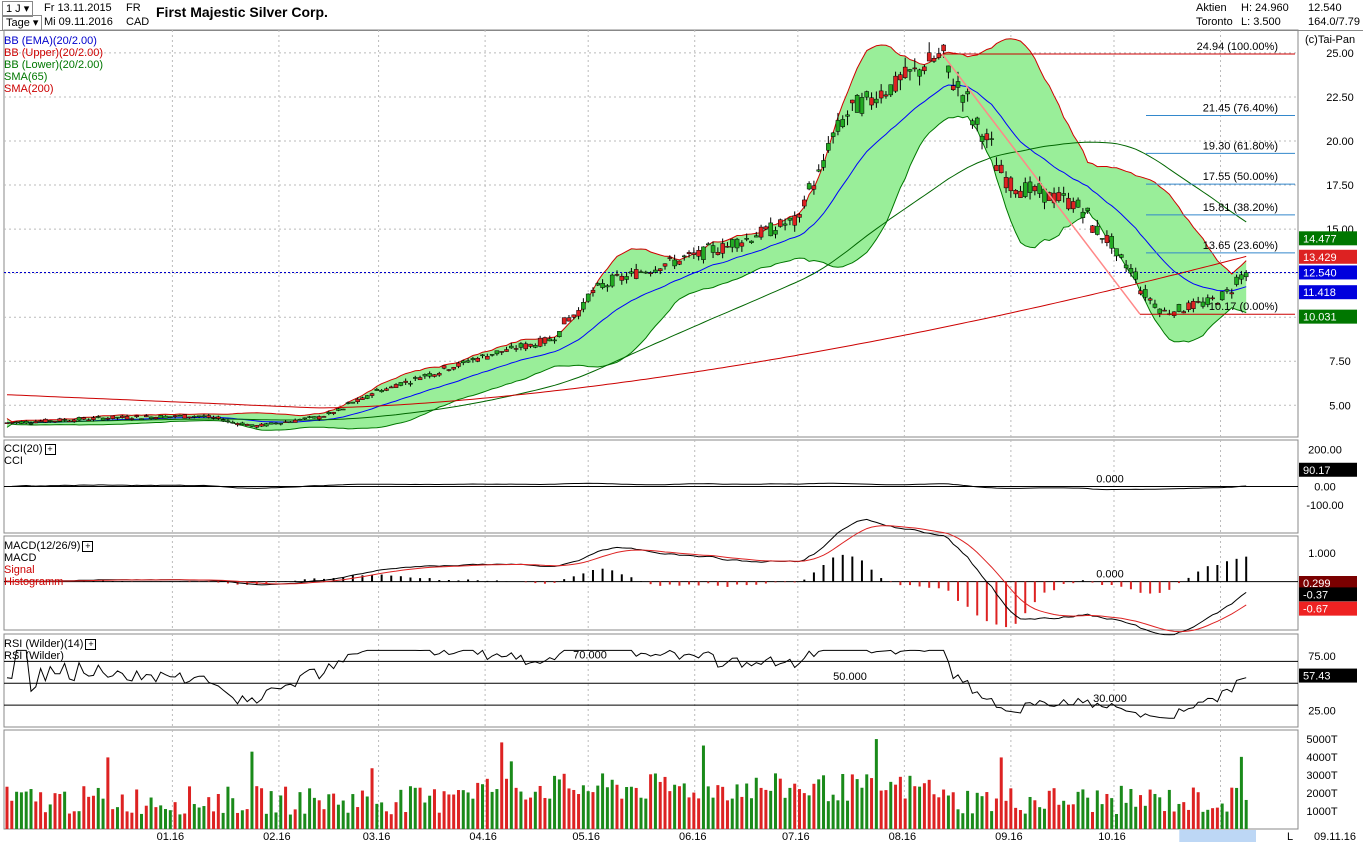 The width and height of the screenshot is (1363, 844). I want to click on period-select: 1 J ▾, so click(18, 9).